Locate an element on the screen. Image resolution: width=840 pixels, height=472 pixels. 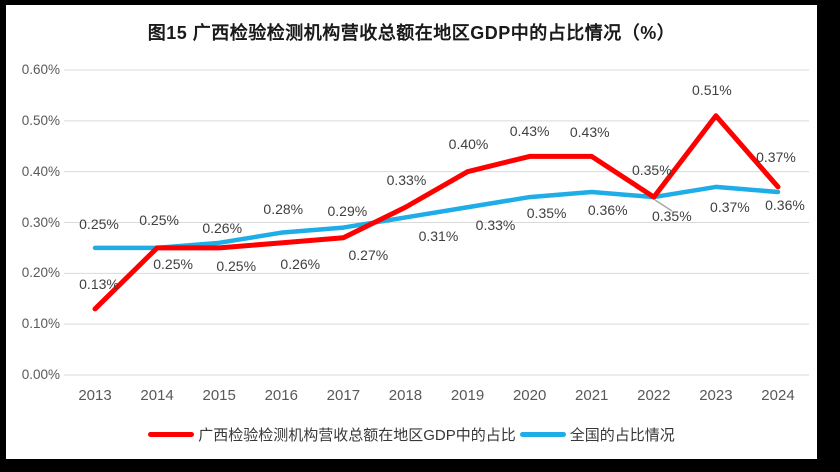
y-axis-tick-label: 0.10% is located at coordinates (40, 324).